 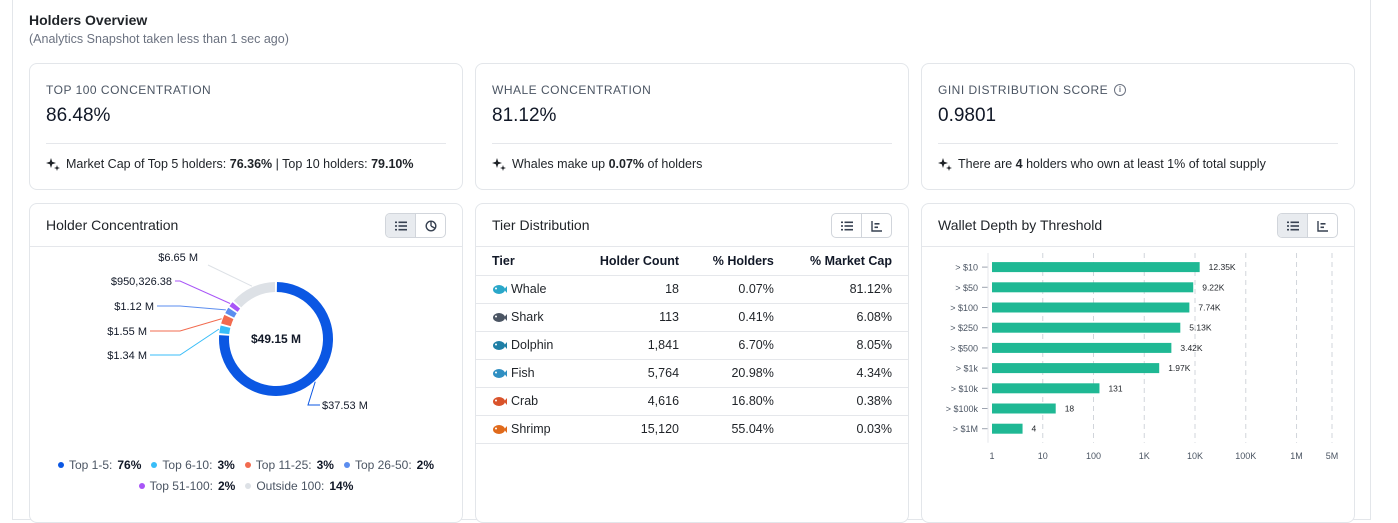 I want to click on x-tick-label: 100K, so click(x=1245, y=456).